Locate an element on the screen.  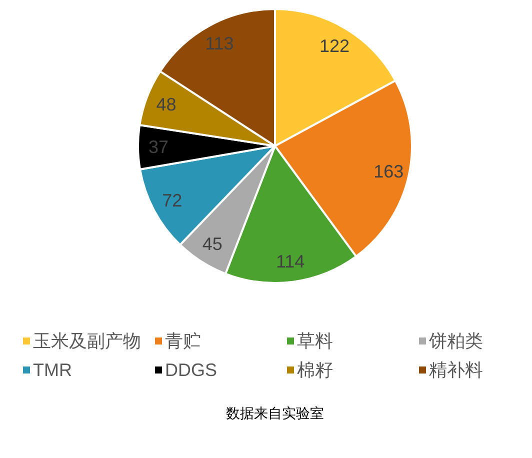
legend-label: 玉米及副产物 is located at coordinates (87, 341).